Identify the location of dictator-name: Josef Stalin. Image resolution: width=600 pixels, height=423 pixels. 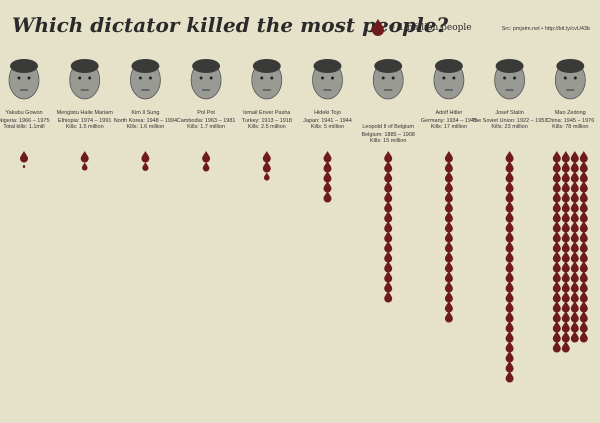
(509, 113).